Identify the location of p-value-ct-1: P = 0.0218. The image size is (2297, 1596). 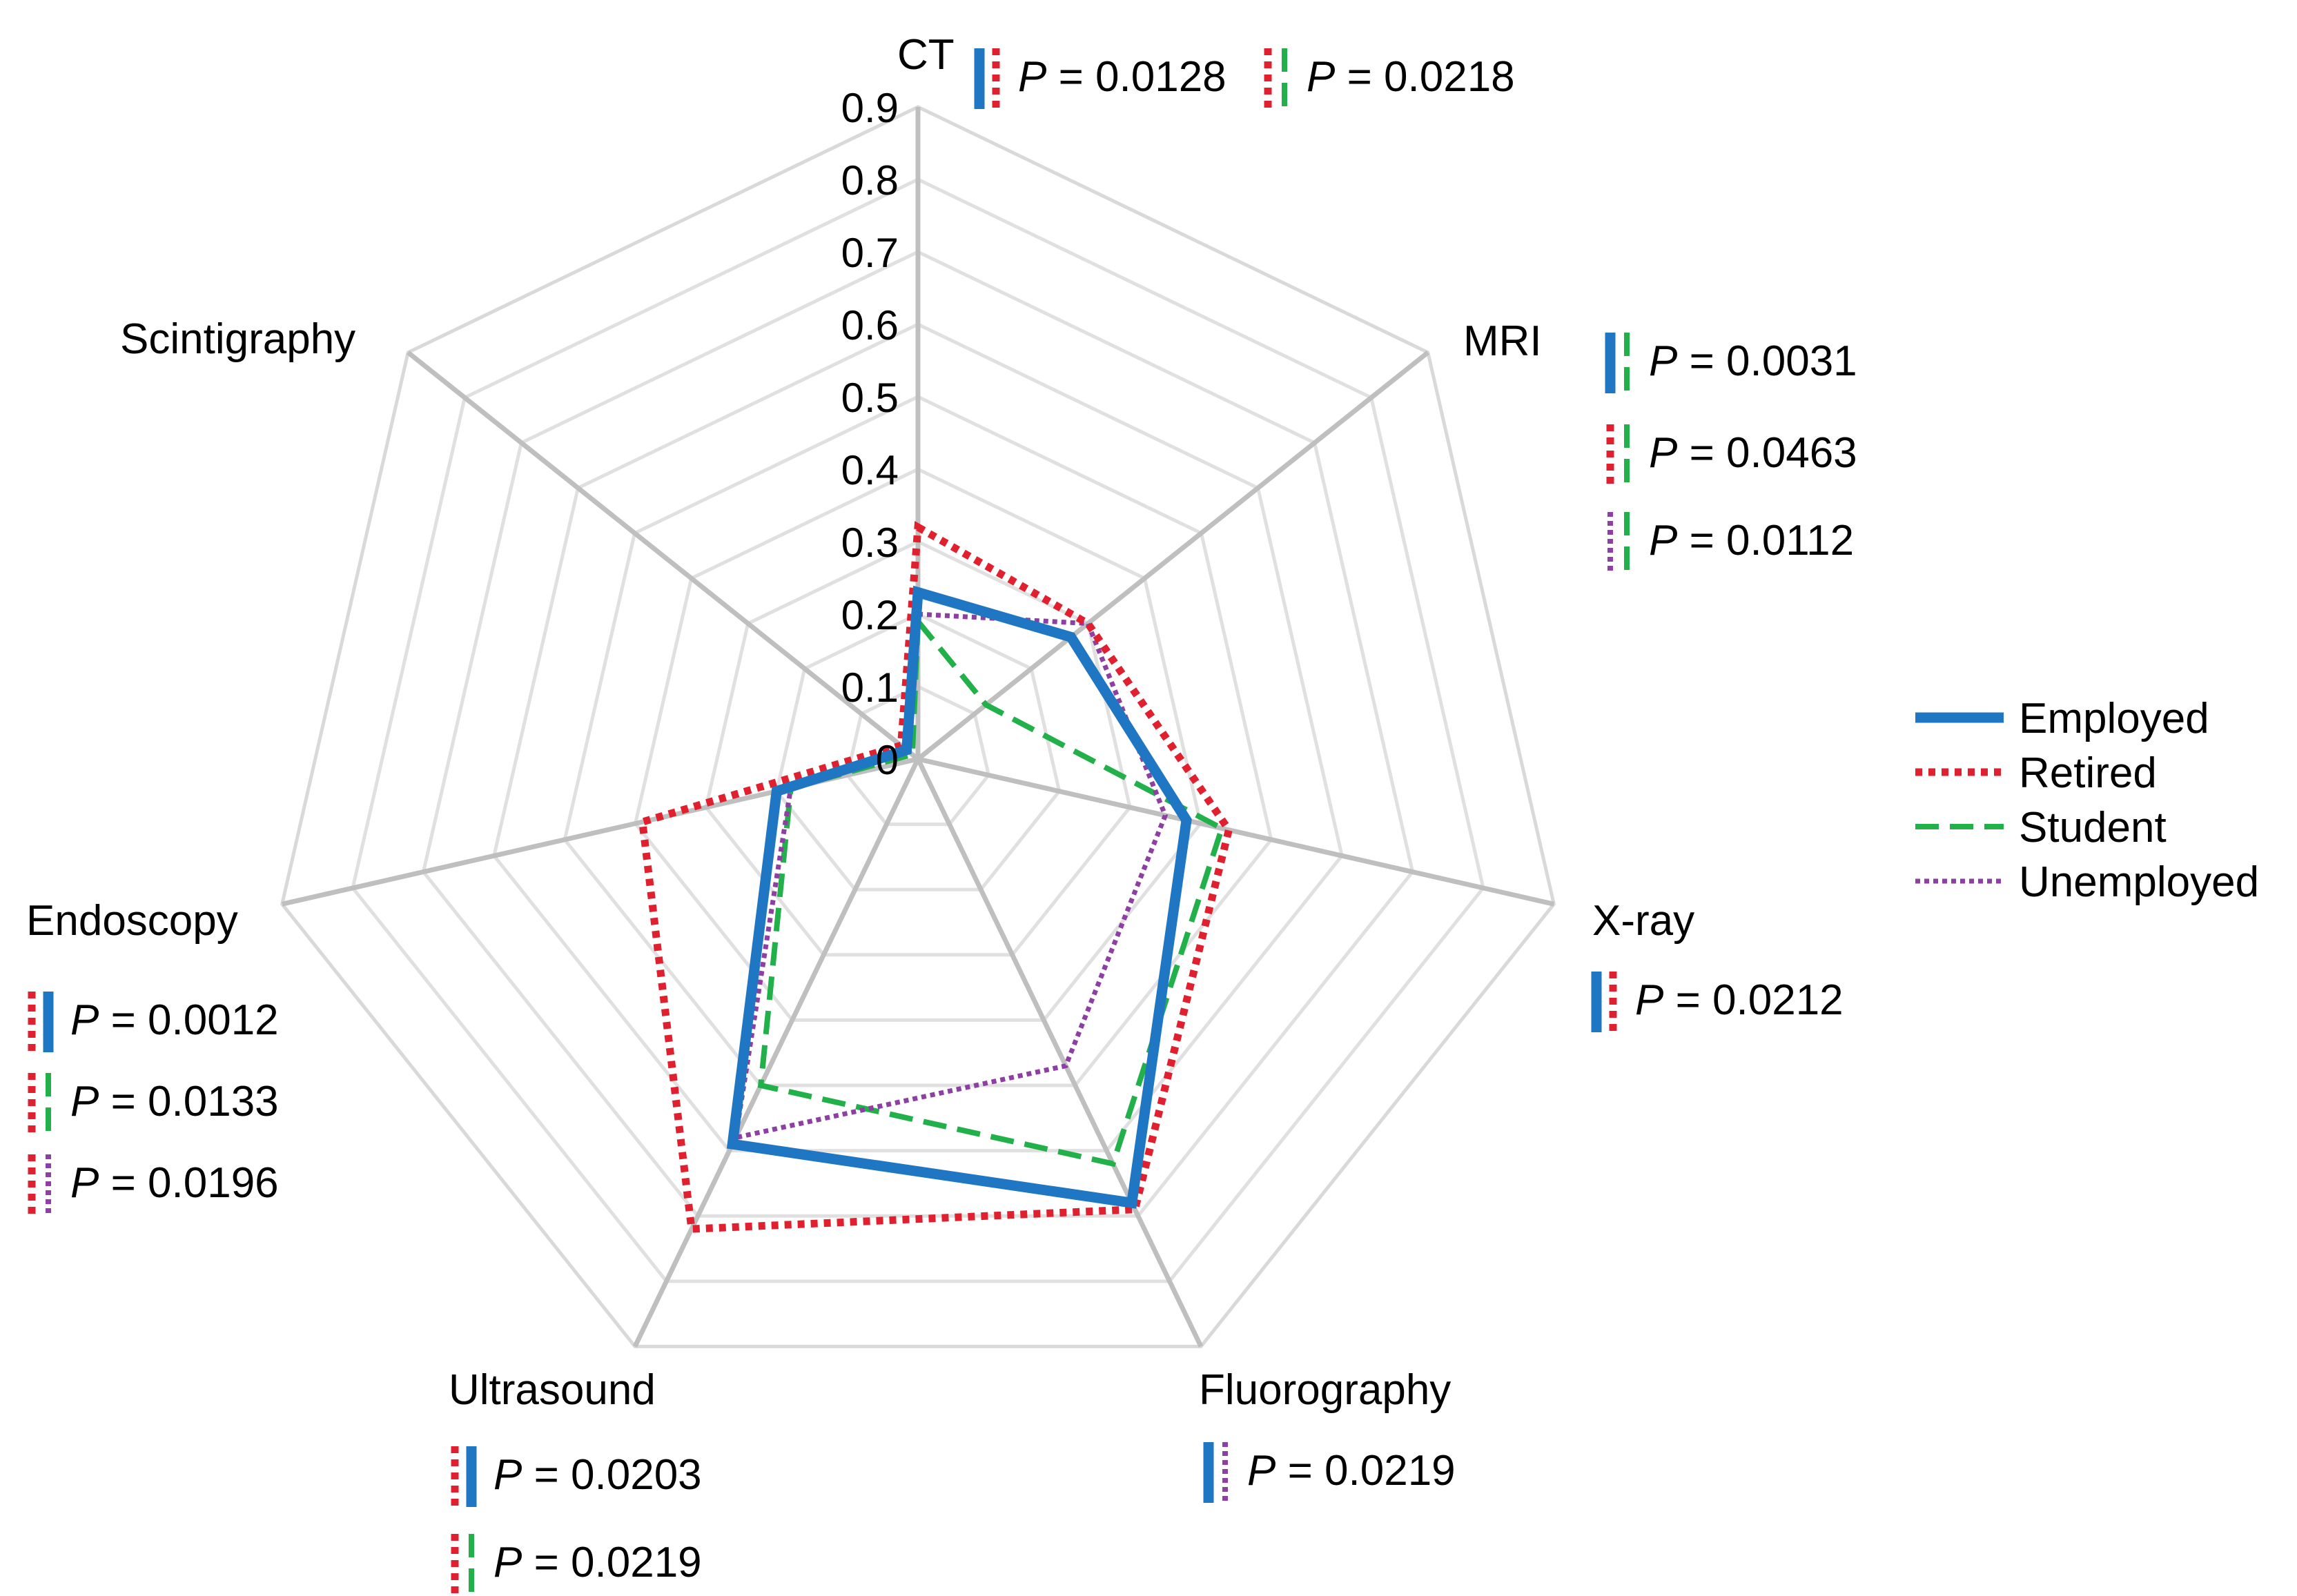
(1389, 78).